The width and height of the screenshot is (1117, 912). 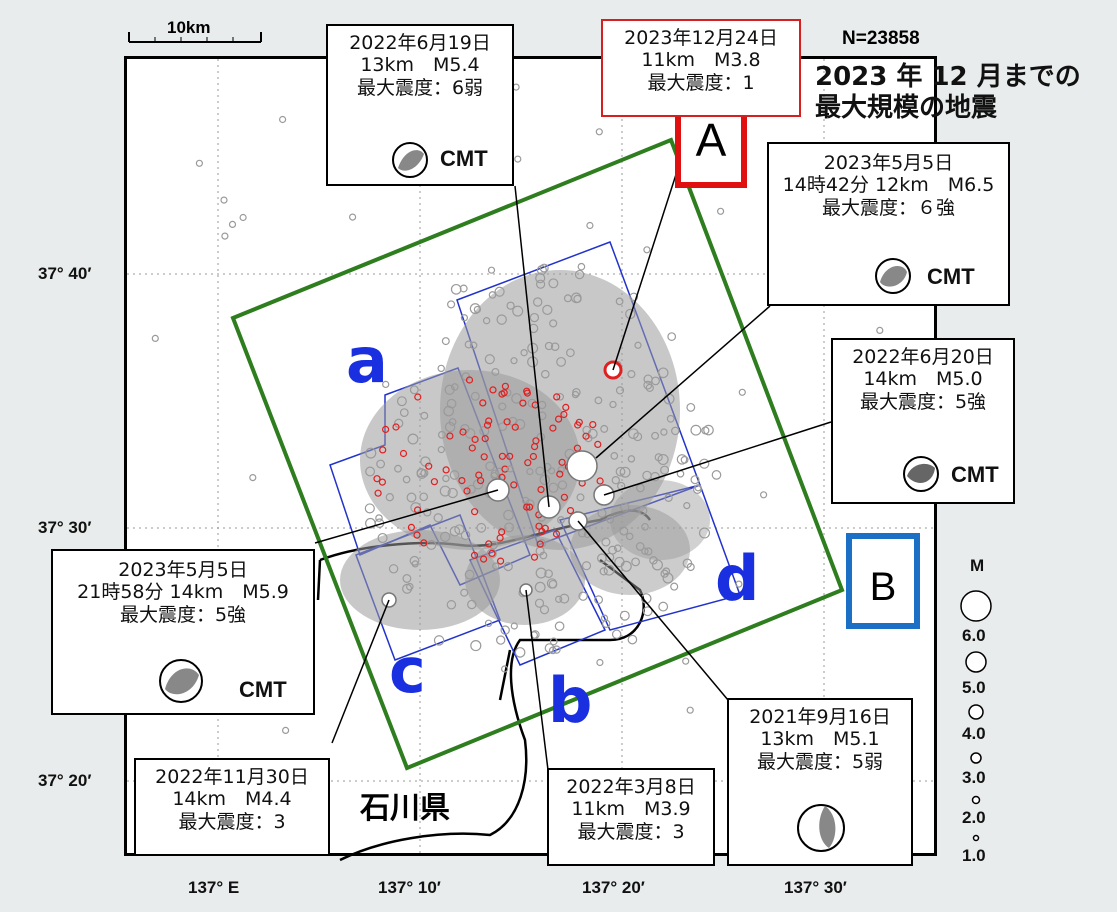 What do you see at coordinates (405, 808) in the screenshot?
I see `prefecture-label: 石川県` at bounding box center [405, 808].